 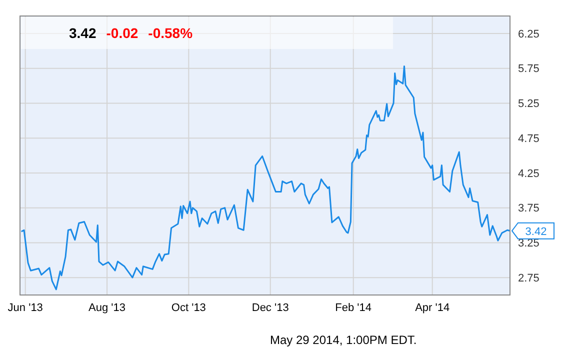 I want to click on annotation: -0.58%, so click(x=170, y=33).